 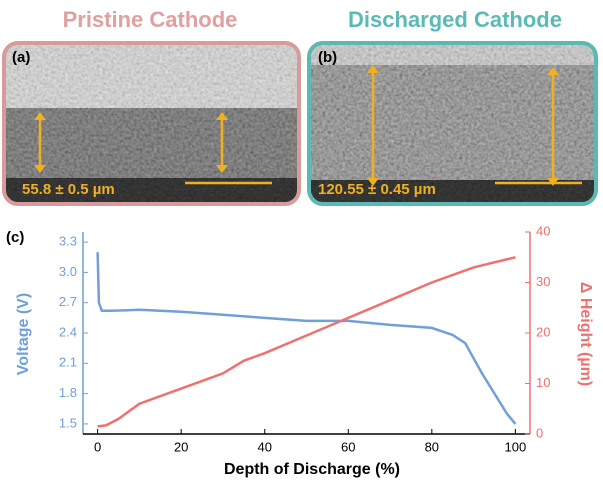 I want to click on y2-tick-label: 0, so click(x=539, y=432).